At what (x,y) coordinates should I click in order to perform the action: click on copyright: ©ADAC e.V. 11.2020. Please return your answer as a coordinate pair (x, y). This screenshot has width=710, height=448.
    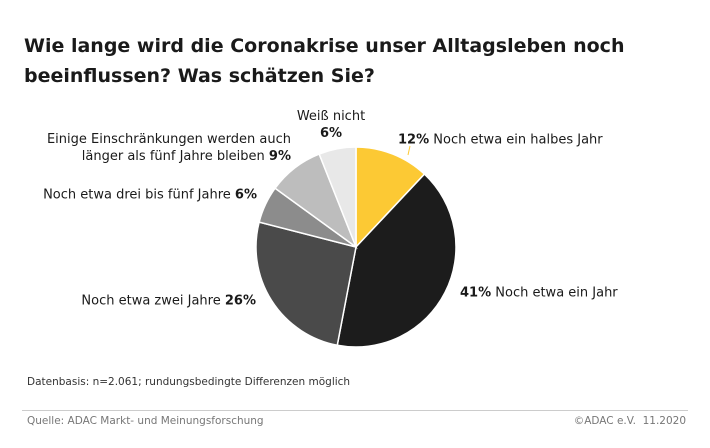
    Looking at the image, I should click on (629, 421).